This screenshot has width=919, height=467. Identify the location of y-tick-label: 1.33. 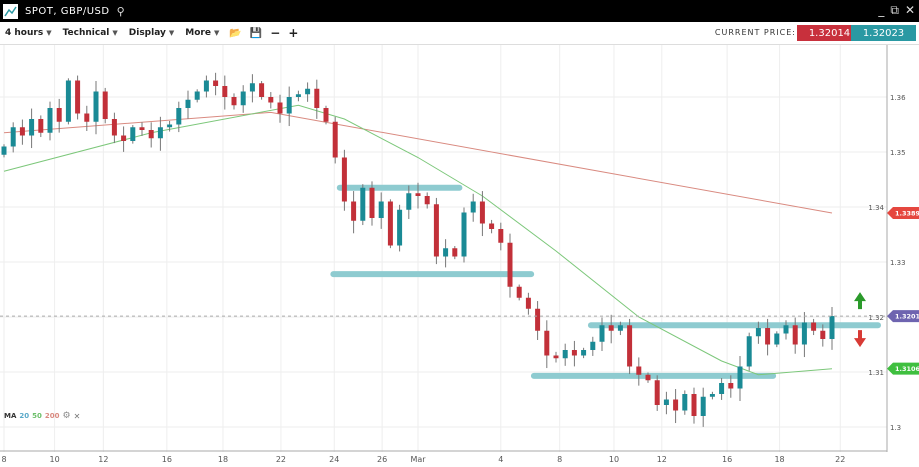
(898, 263).